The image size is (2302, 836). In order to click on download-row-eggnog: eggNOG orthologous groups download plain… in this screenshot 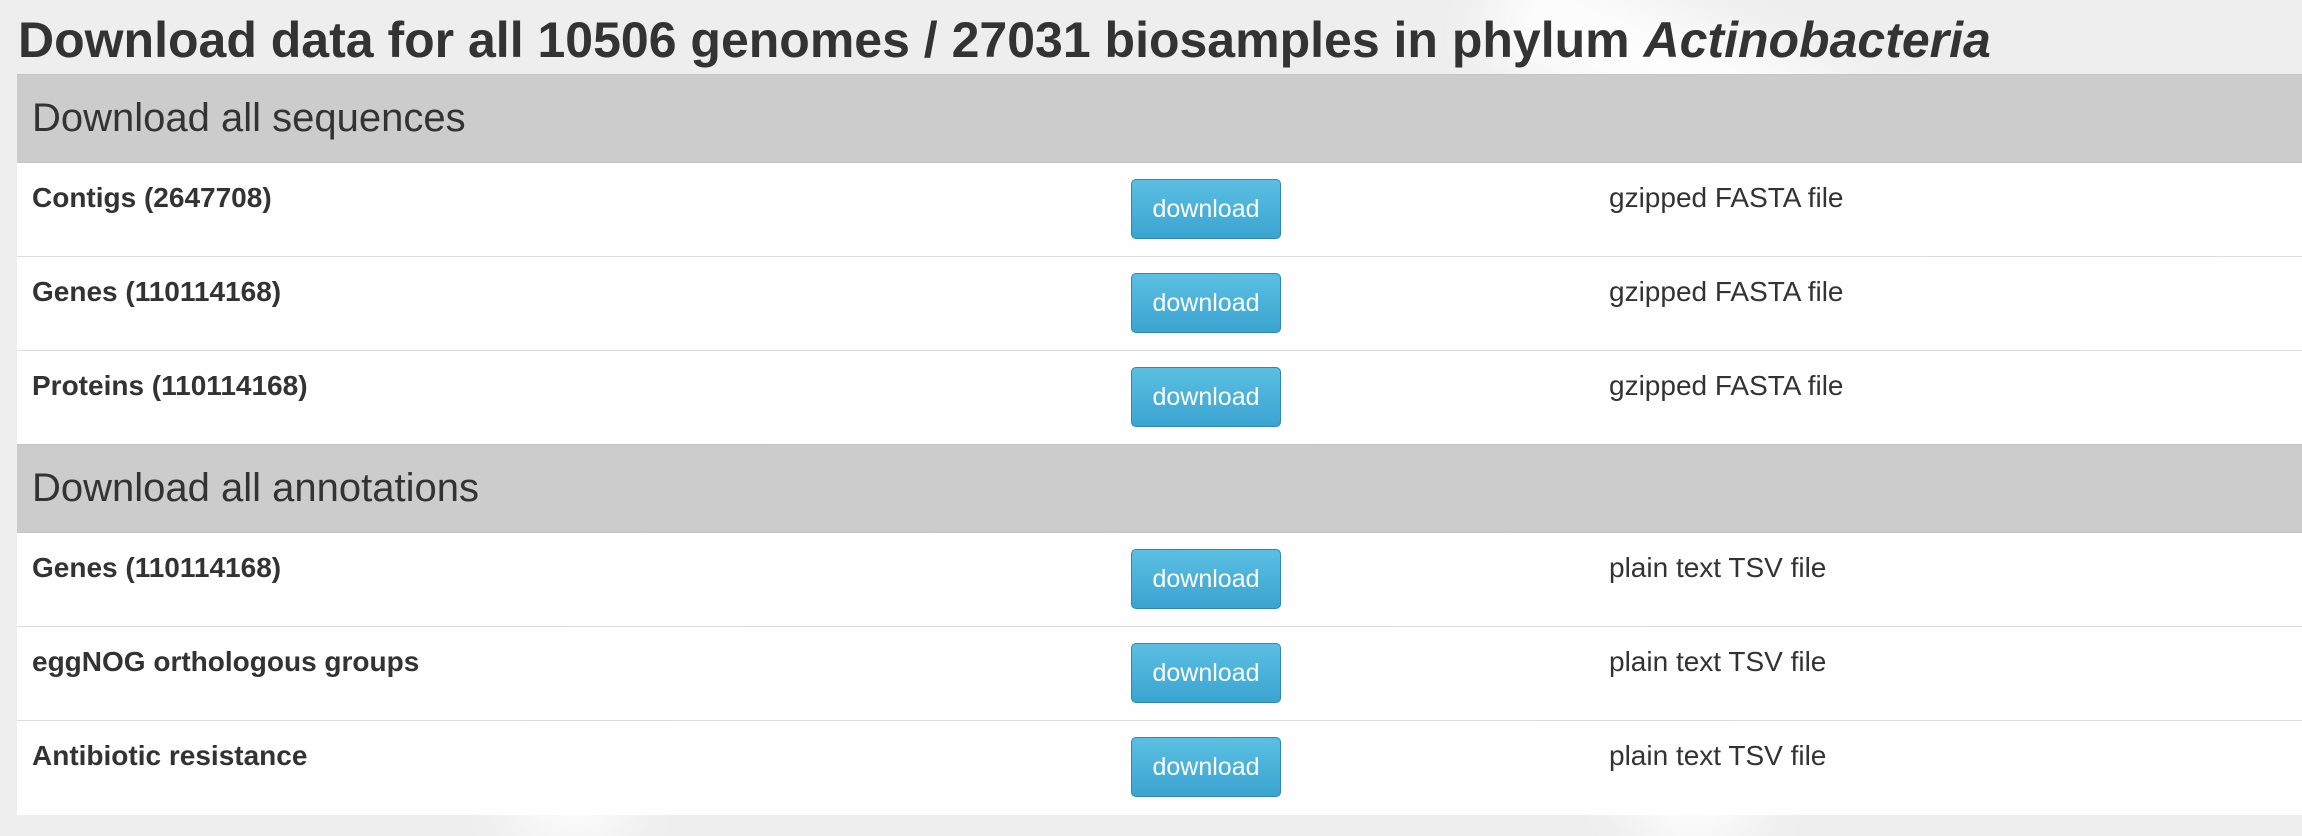, I will do `click(1159, 673)`.